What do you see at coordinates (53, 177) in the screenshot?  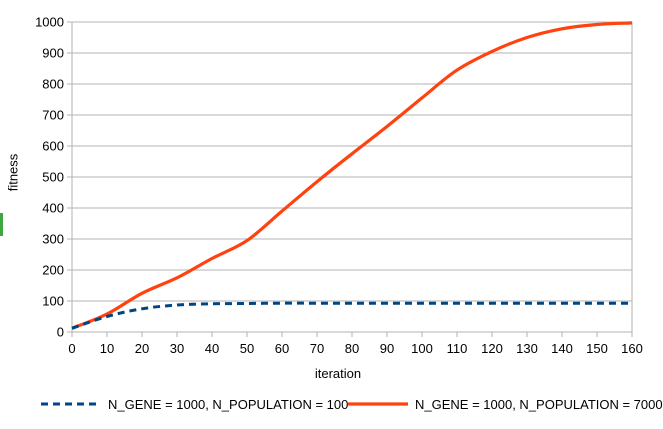 I see `y-tick-label-500: 500` at bounding box center [53, 177].